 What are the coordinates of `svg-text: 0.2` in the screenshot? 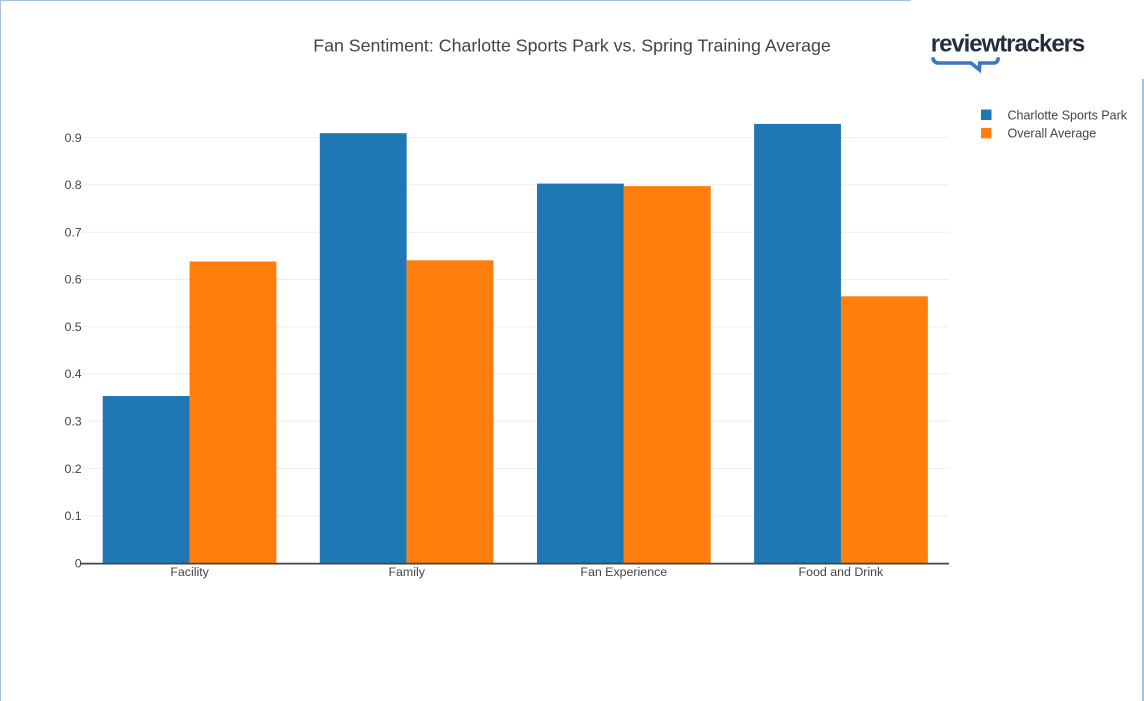 It's located at (72, 469).